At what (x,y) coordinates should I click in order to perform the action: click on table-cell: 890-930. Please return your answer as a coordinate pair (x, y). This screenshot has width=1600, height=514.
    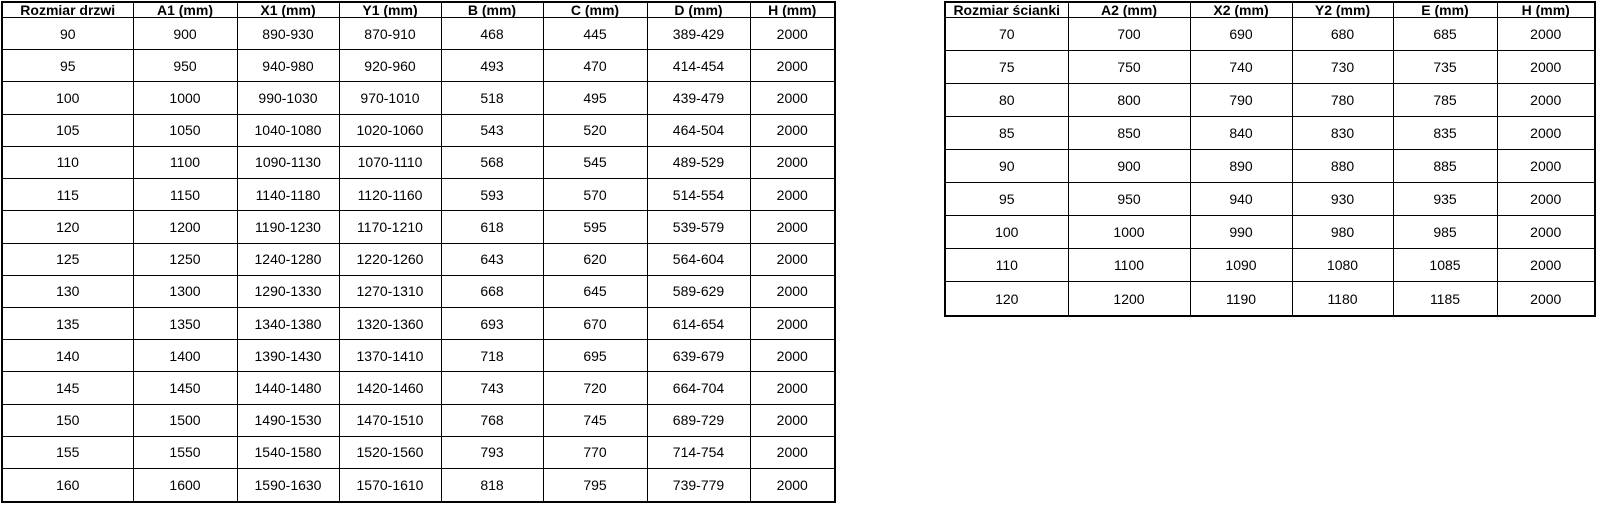
    Looking at the image, I should click on (288, 33).